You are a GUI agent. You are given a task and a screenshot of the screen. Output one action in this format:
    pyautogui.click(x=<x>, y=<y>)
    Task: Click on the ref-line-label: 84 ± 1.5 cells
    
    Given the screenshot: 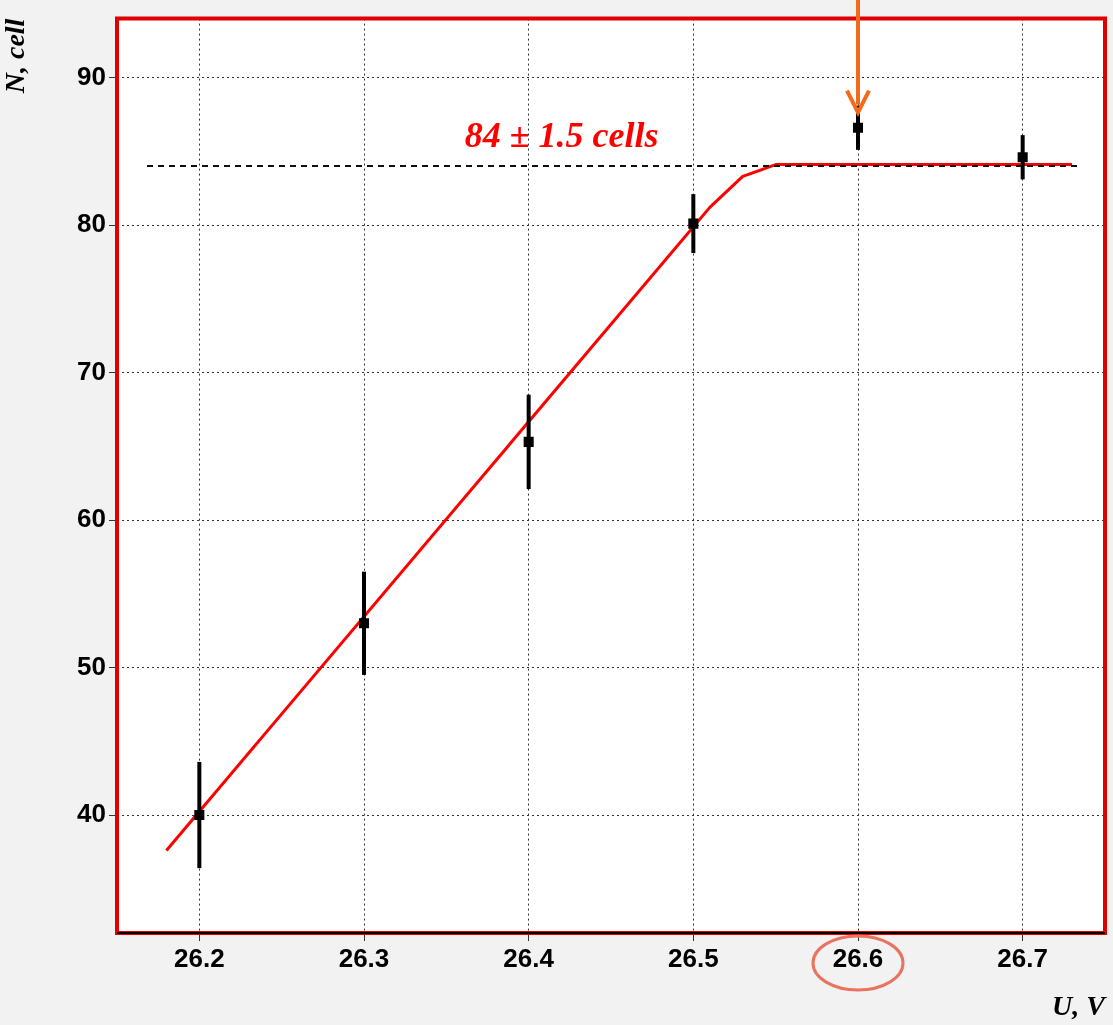 What is the action you would take?
    pyautogui.click(x=561, y=135)
    